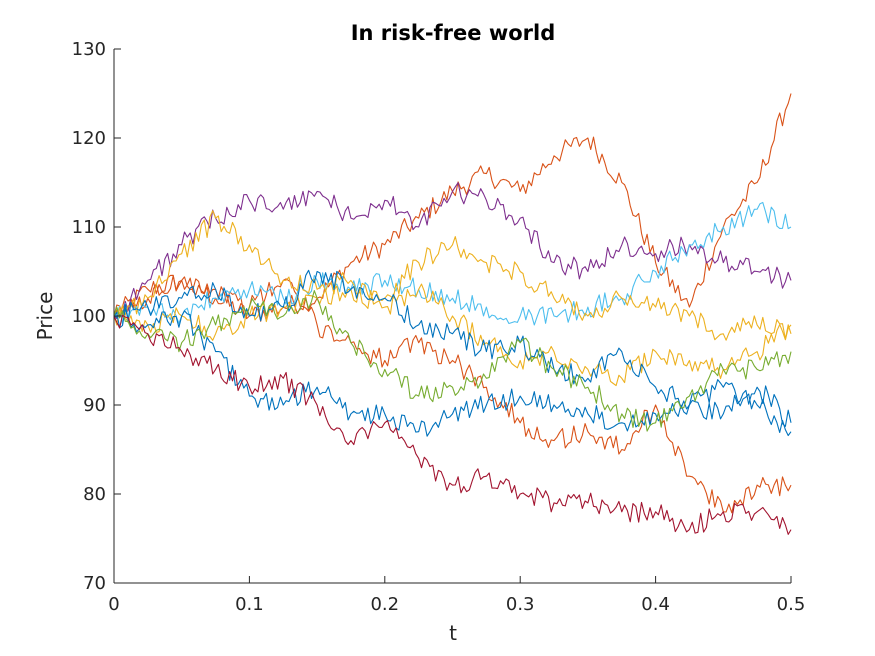 The height and width of the screenshot is (656, 875). Describe the element at coordinates (520, 604) in the screenshot. I see `x-tick-label: 0.3` at that location.